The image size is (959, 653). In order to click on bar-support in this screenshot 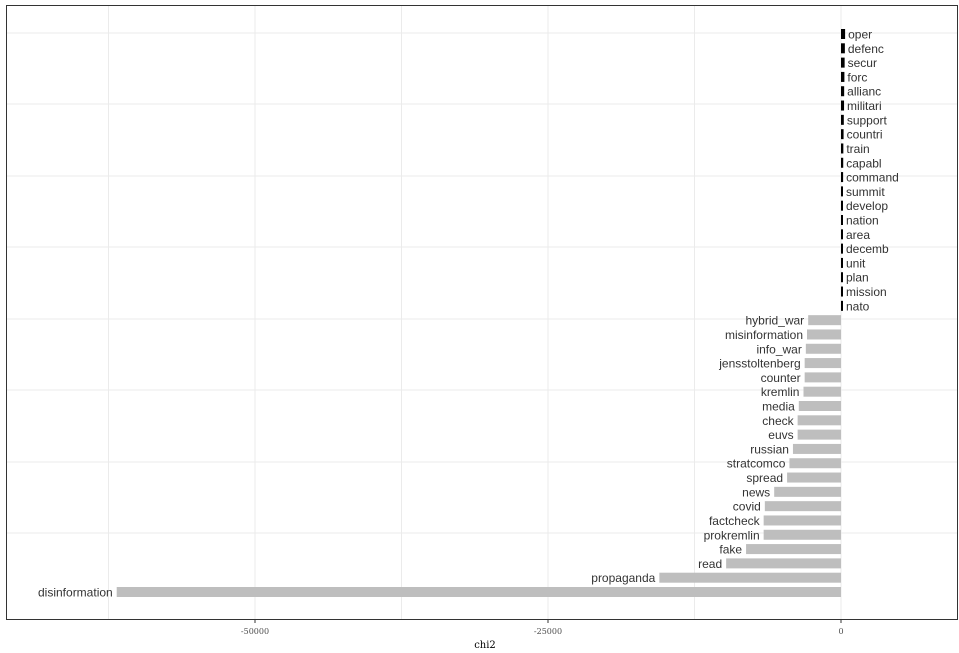, I will do `click(842, 119)`.